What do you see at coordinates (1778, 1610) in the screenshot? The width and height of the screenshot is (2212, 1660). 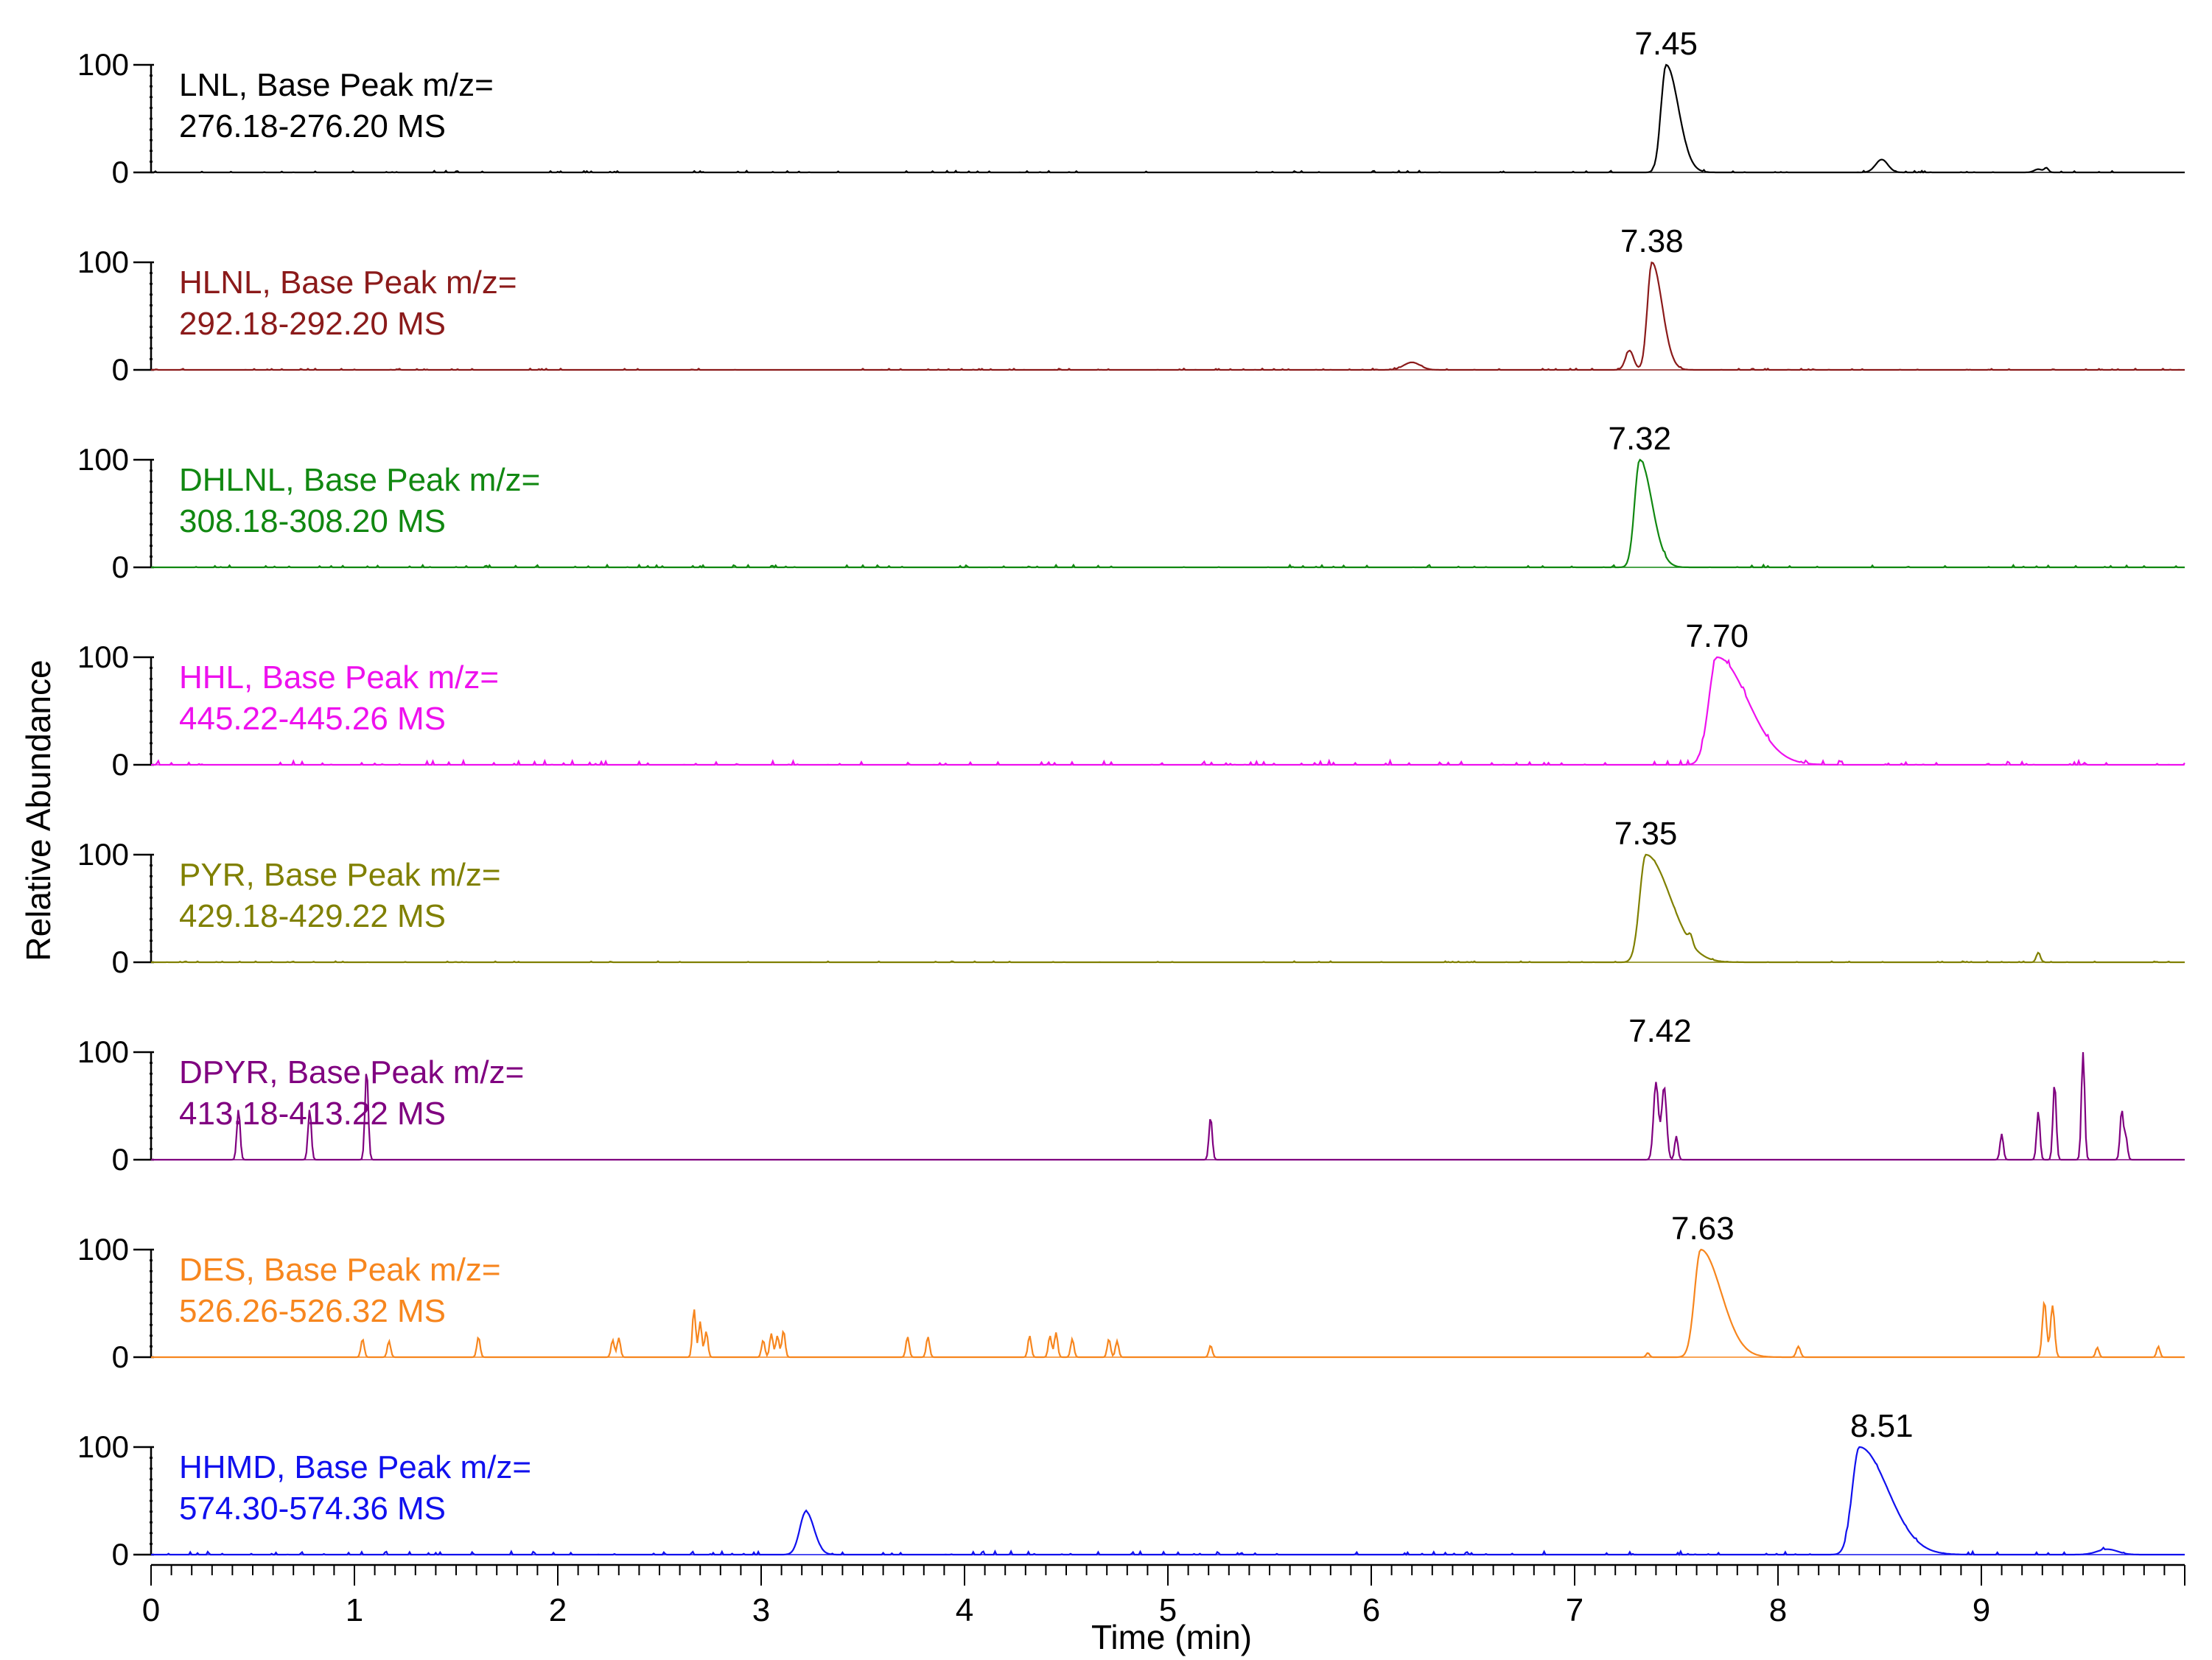 I see `x-tick-label: 8` at bounding box center [1778, 1610].